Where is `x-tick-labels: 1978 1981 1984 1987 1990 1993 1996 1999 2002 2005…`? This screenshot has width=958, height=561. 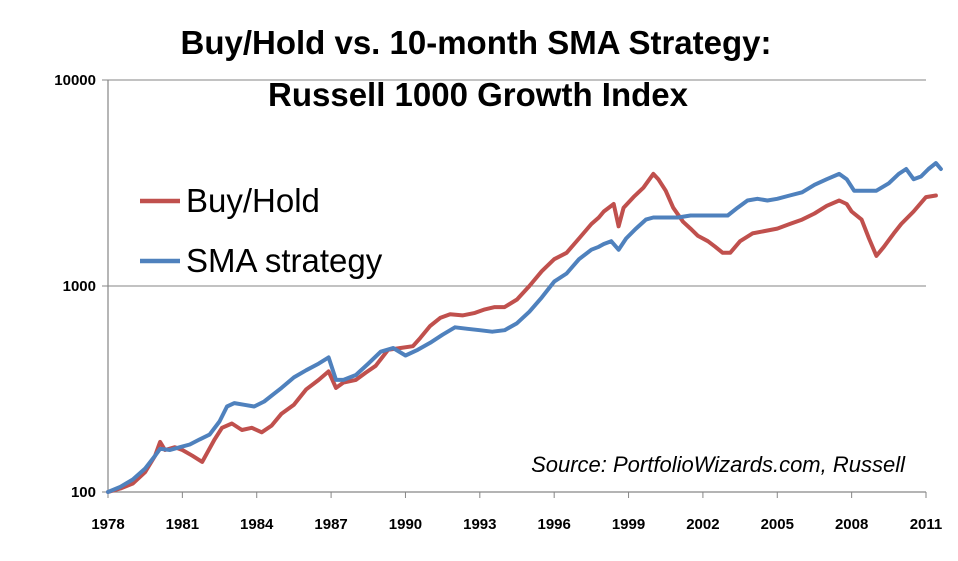
x-tick-labels: 1978 1981 1984 1987 1990 1993 1996 1999 2002 2005… is located at coordinates (516, 512).